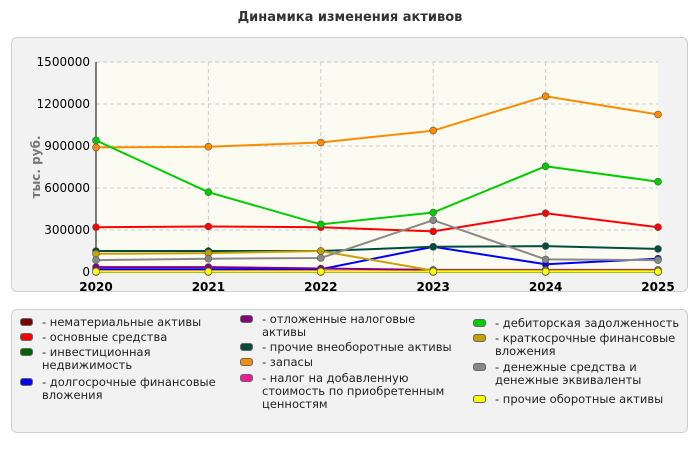 The width and height of the screenshot is (700, 450). What do you see at coordinates (36, 166) in the screenshot?
I see `y-axis-label: тыс. руб.` at bounding box center [36, 166].